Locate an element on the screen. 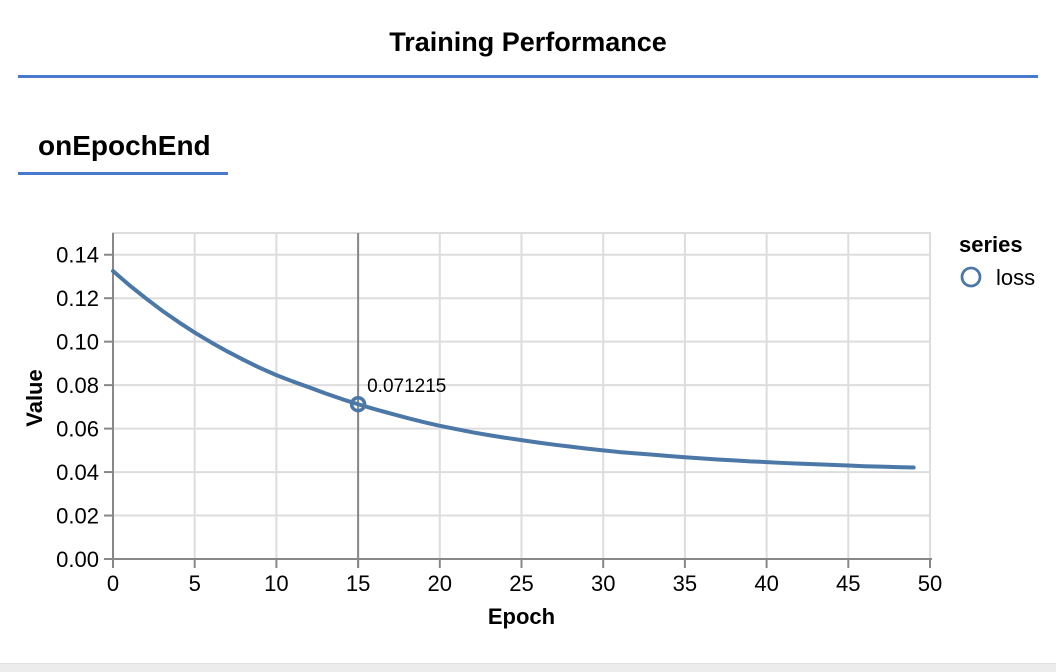 This screenshot has width=1056, height=672. legend: series loss is located at coordinates (997, 261).